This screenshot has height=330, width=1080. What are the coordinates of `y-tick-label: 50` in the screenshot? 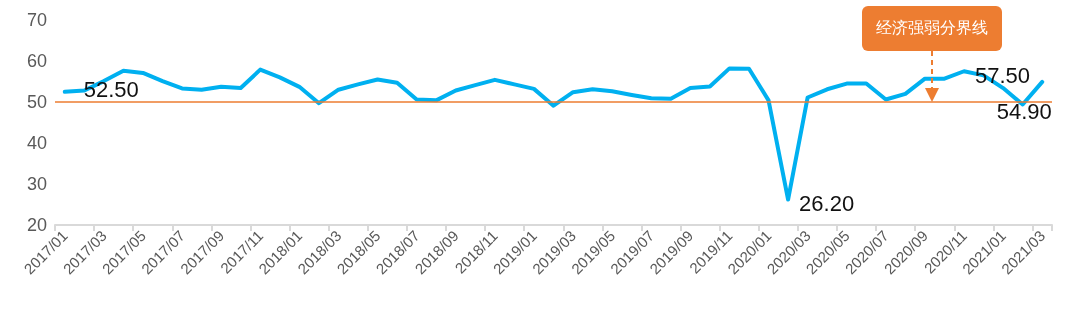 It's located at (36, 102).